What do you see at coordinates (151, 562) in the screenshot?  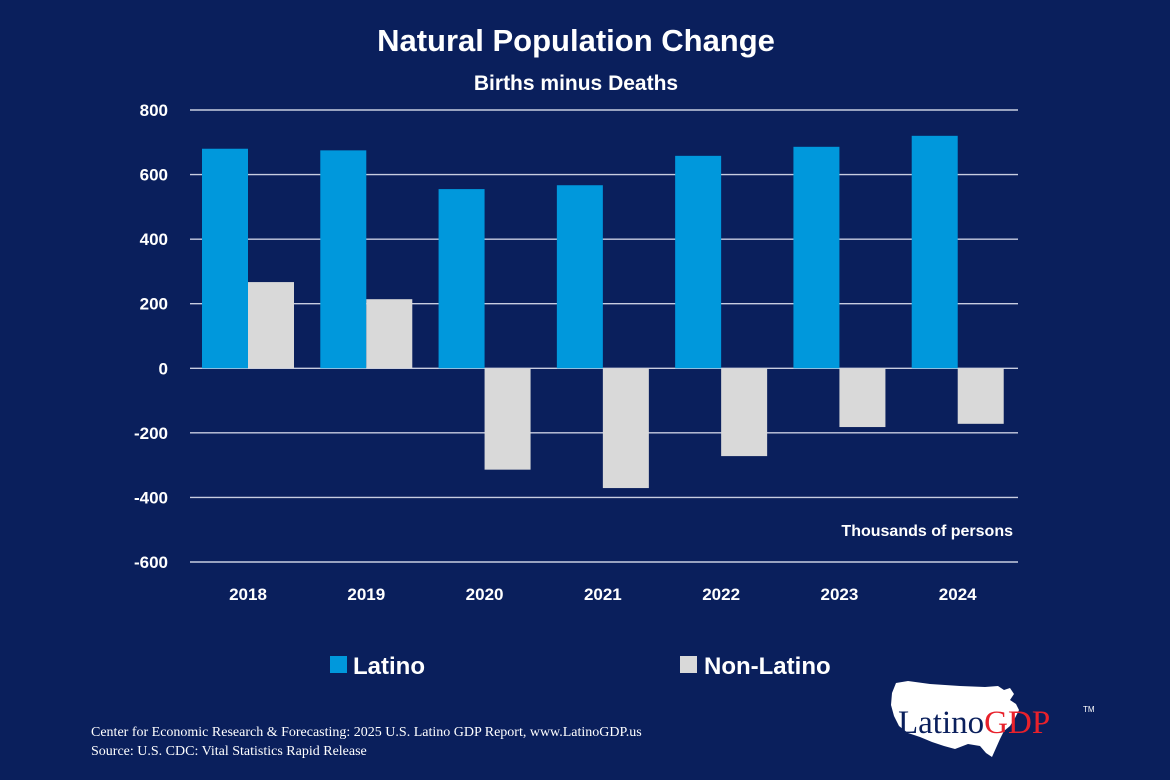 I see `y-tick-label: -600` at bounding box center [151, 562].